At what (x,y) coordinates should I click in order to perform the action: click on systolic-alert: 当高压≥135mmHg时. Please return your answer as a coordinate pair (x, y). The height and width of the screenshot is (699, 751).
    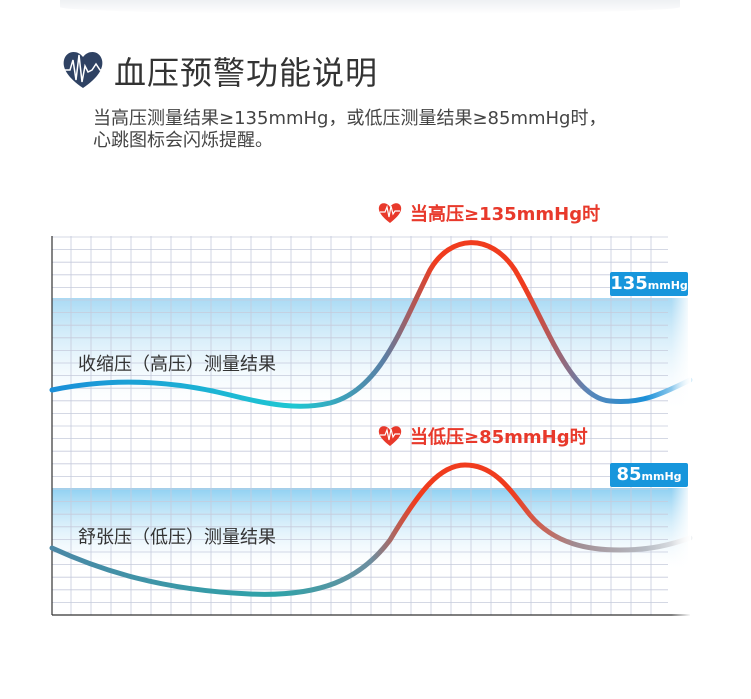
    Looking at the image, I should click on (489, 213).